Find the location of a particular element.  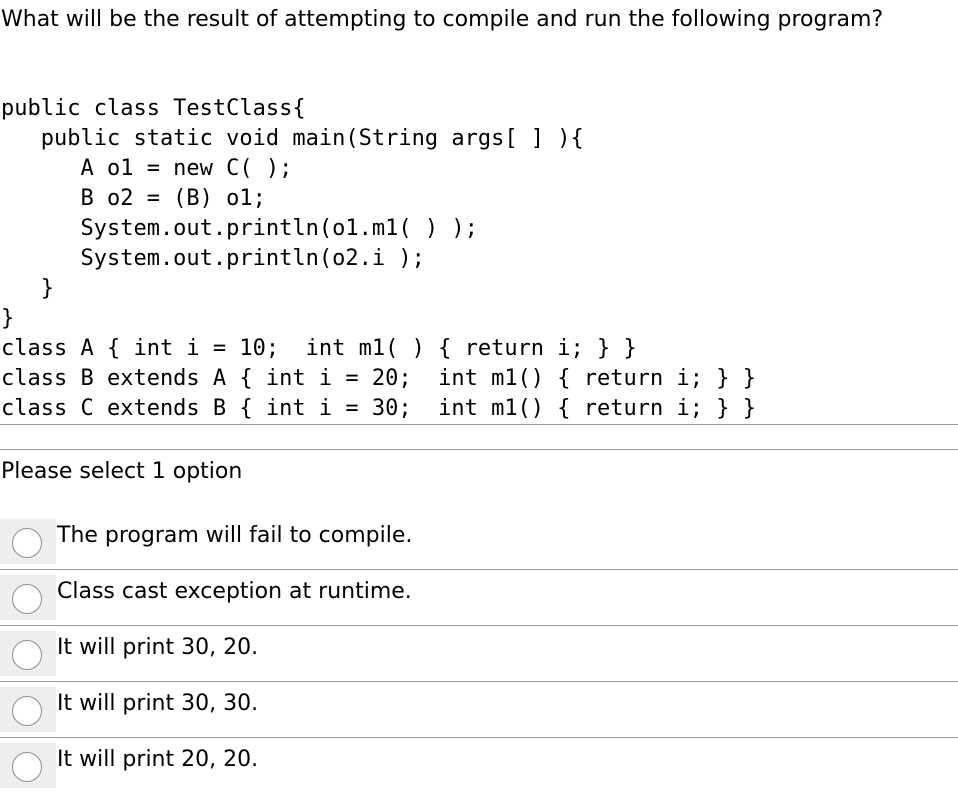

option-row-2: Class cast exception at runtime. is located at coordinates (479, 598).